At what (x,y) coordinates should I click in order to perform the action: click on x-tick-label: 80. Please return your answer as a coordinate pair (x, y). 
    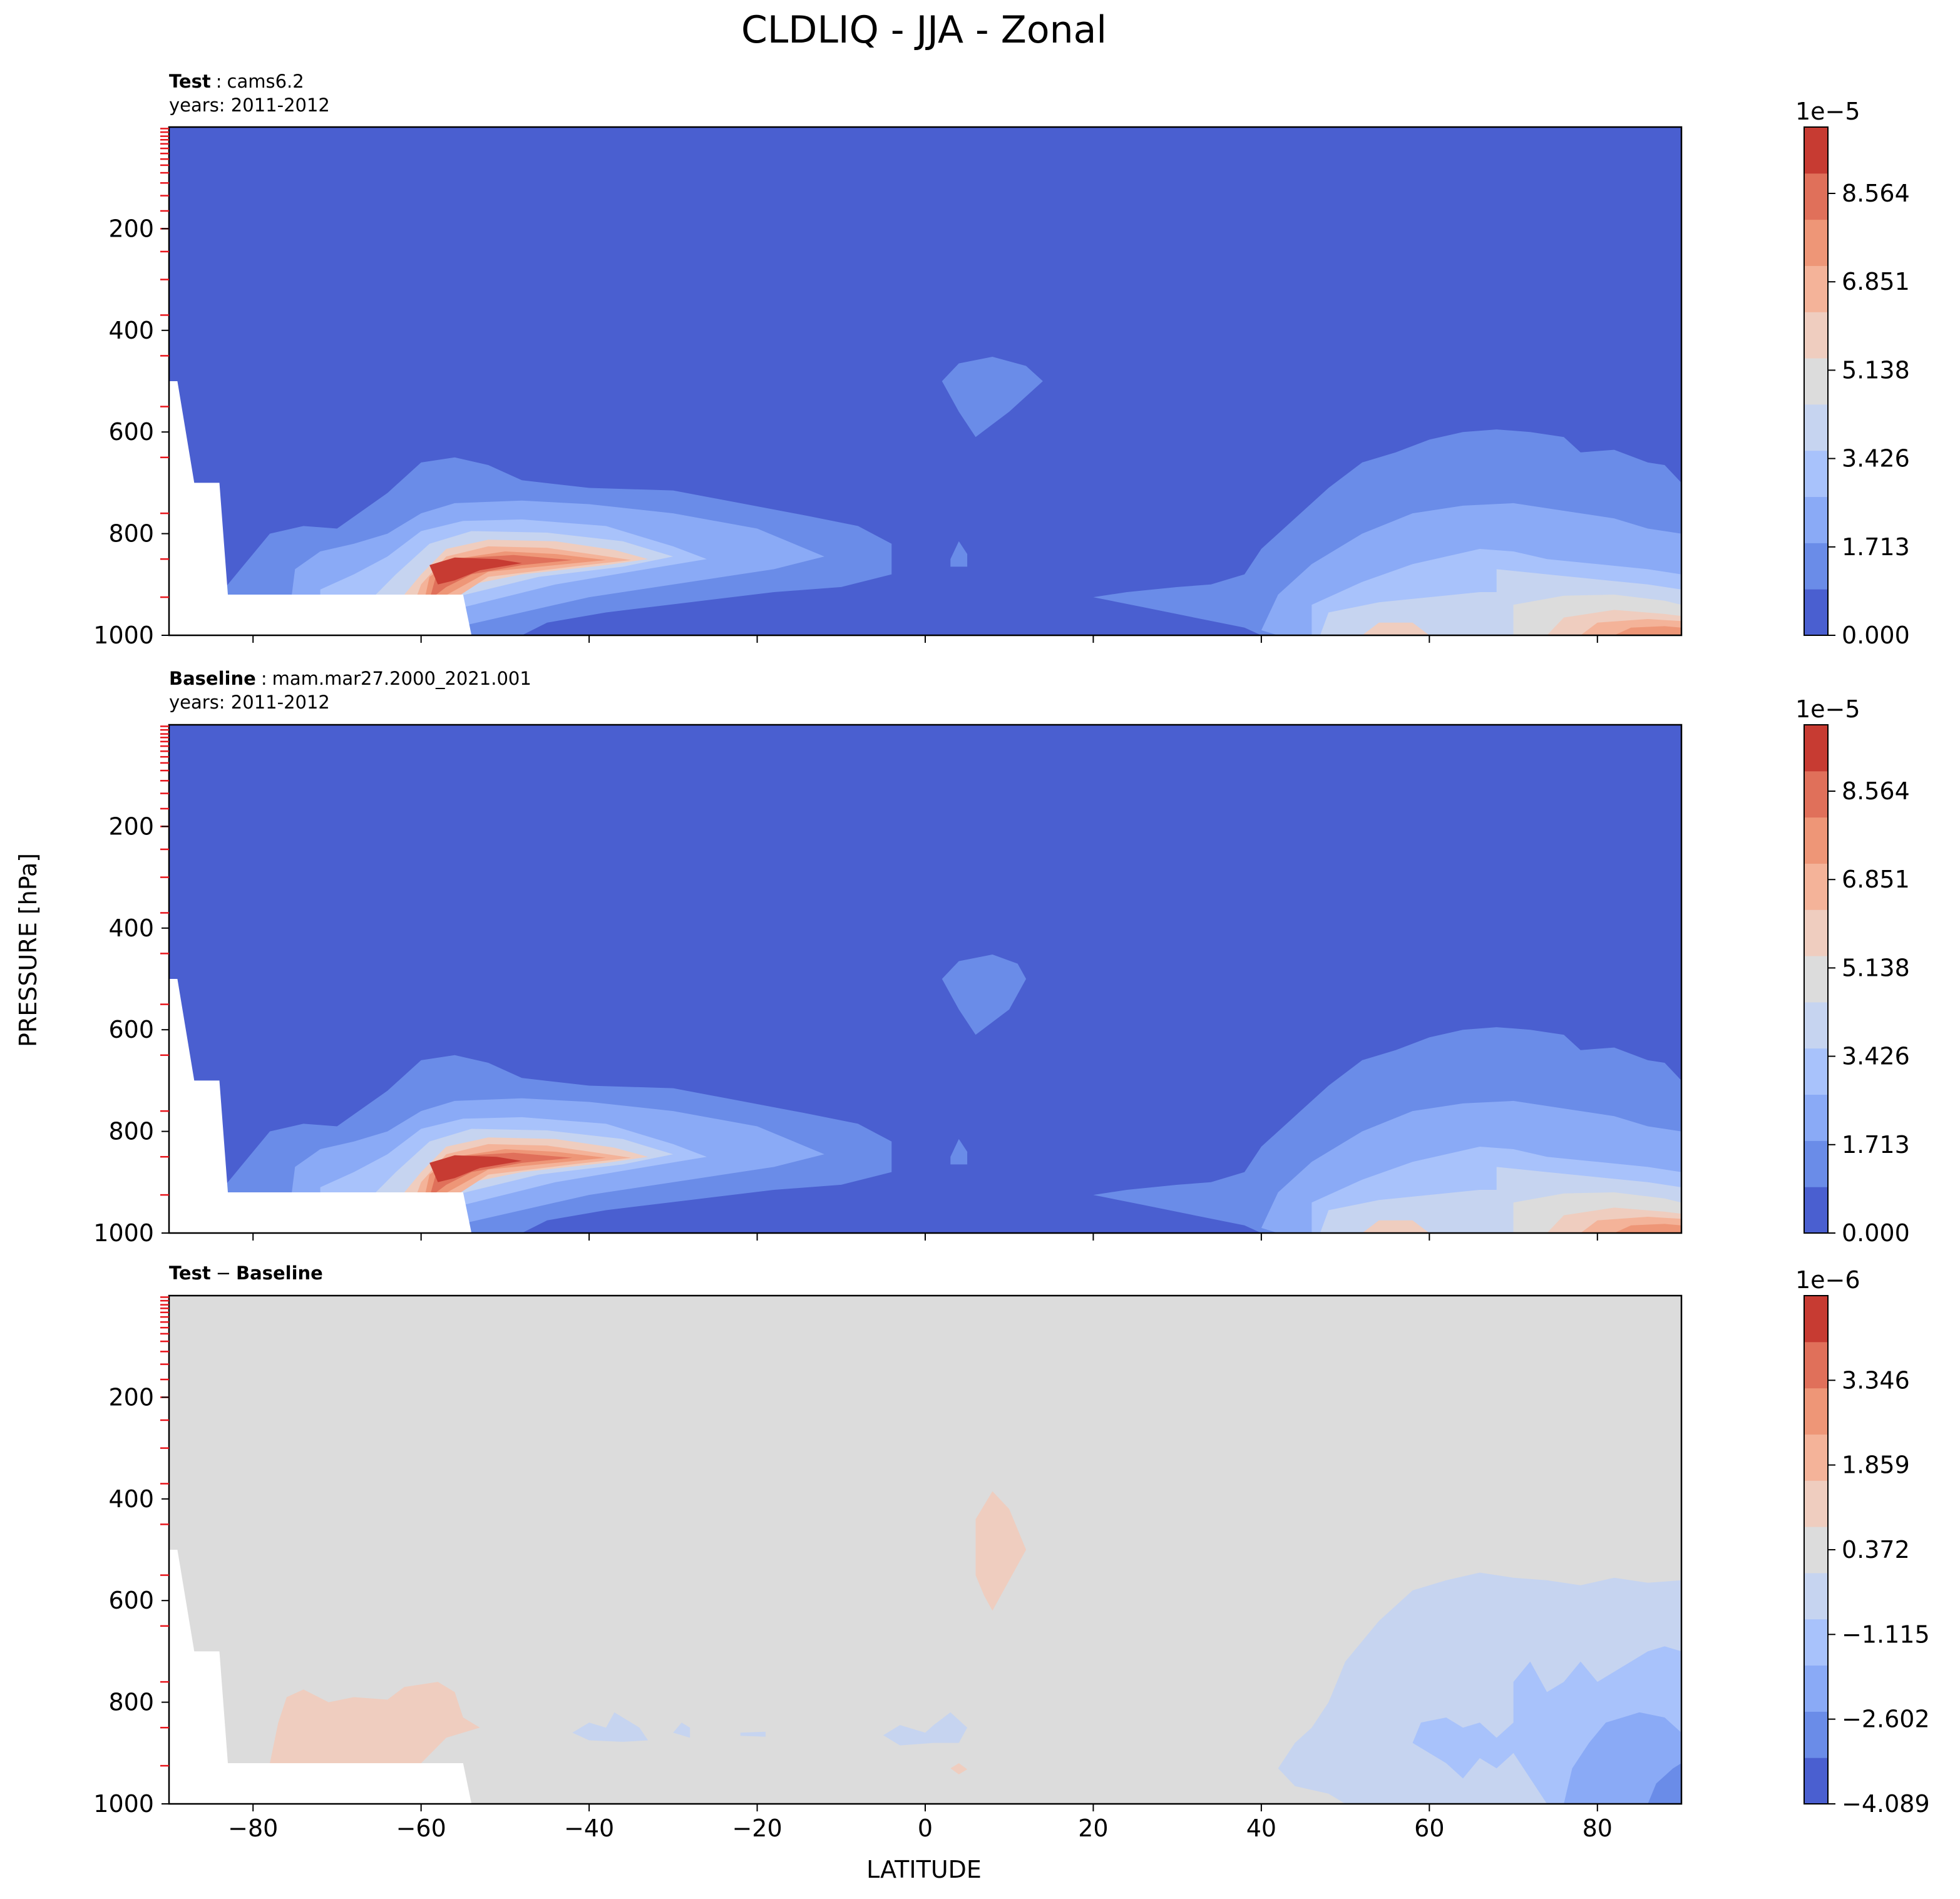
    Looking at the image, I should click on (1598, 1828).